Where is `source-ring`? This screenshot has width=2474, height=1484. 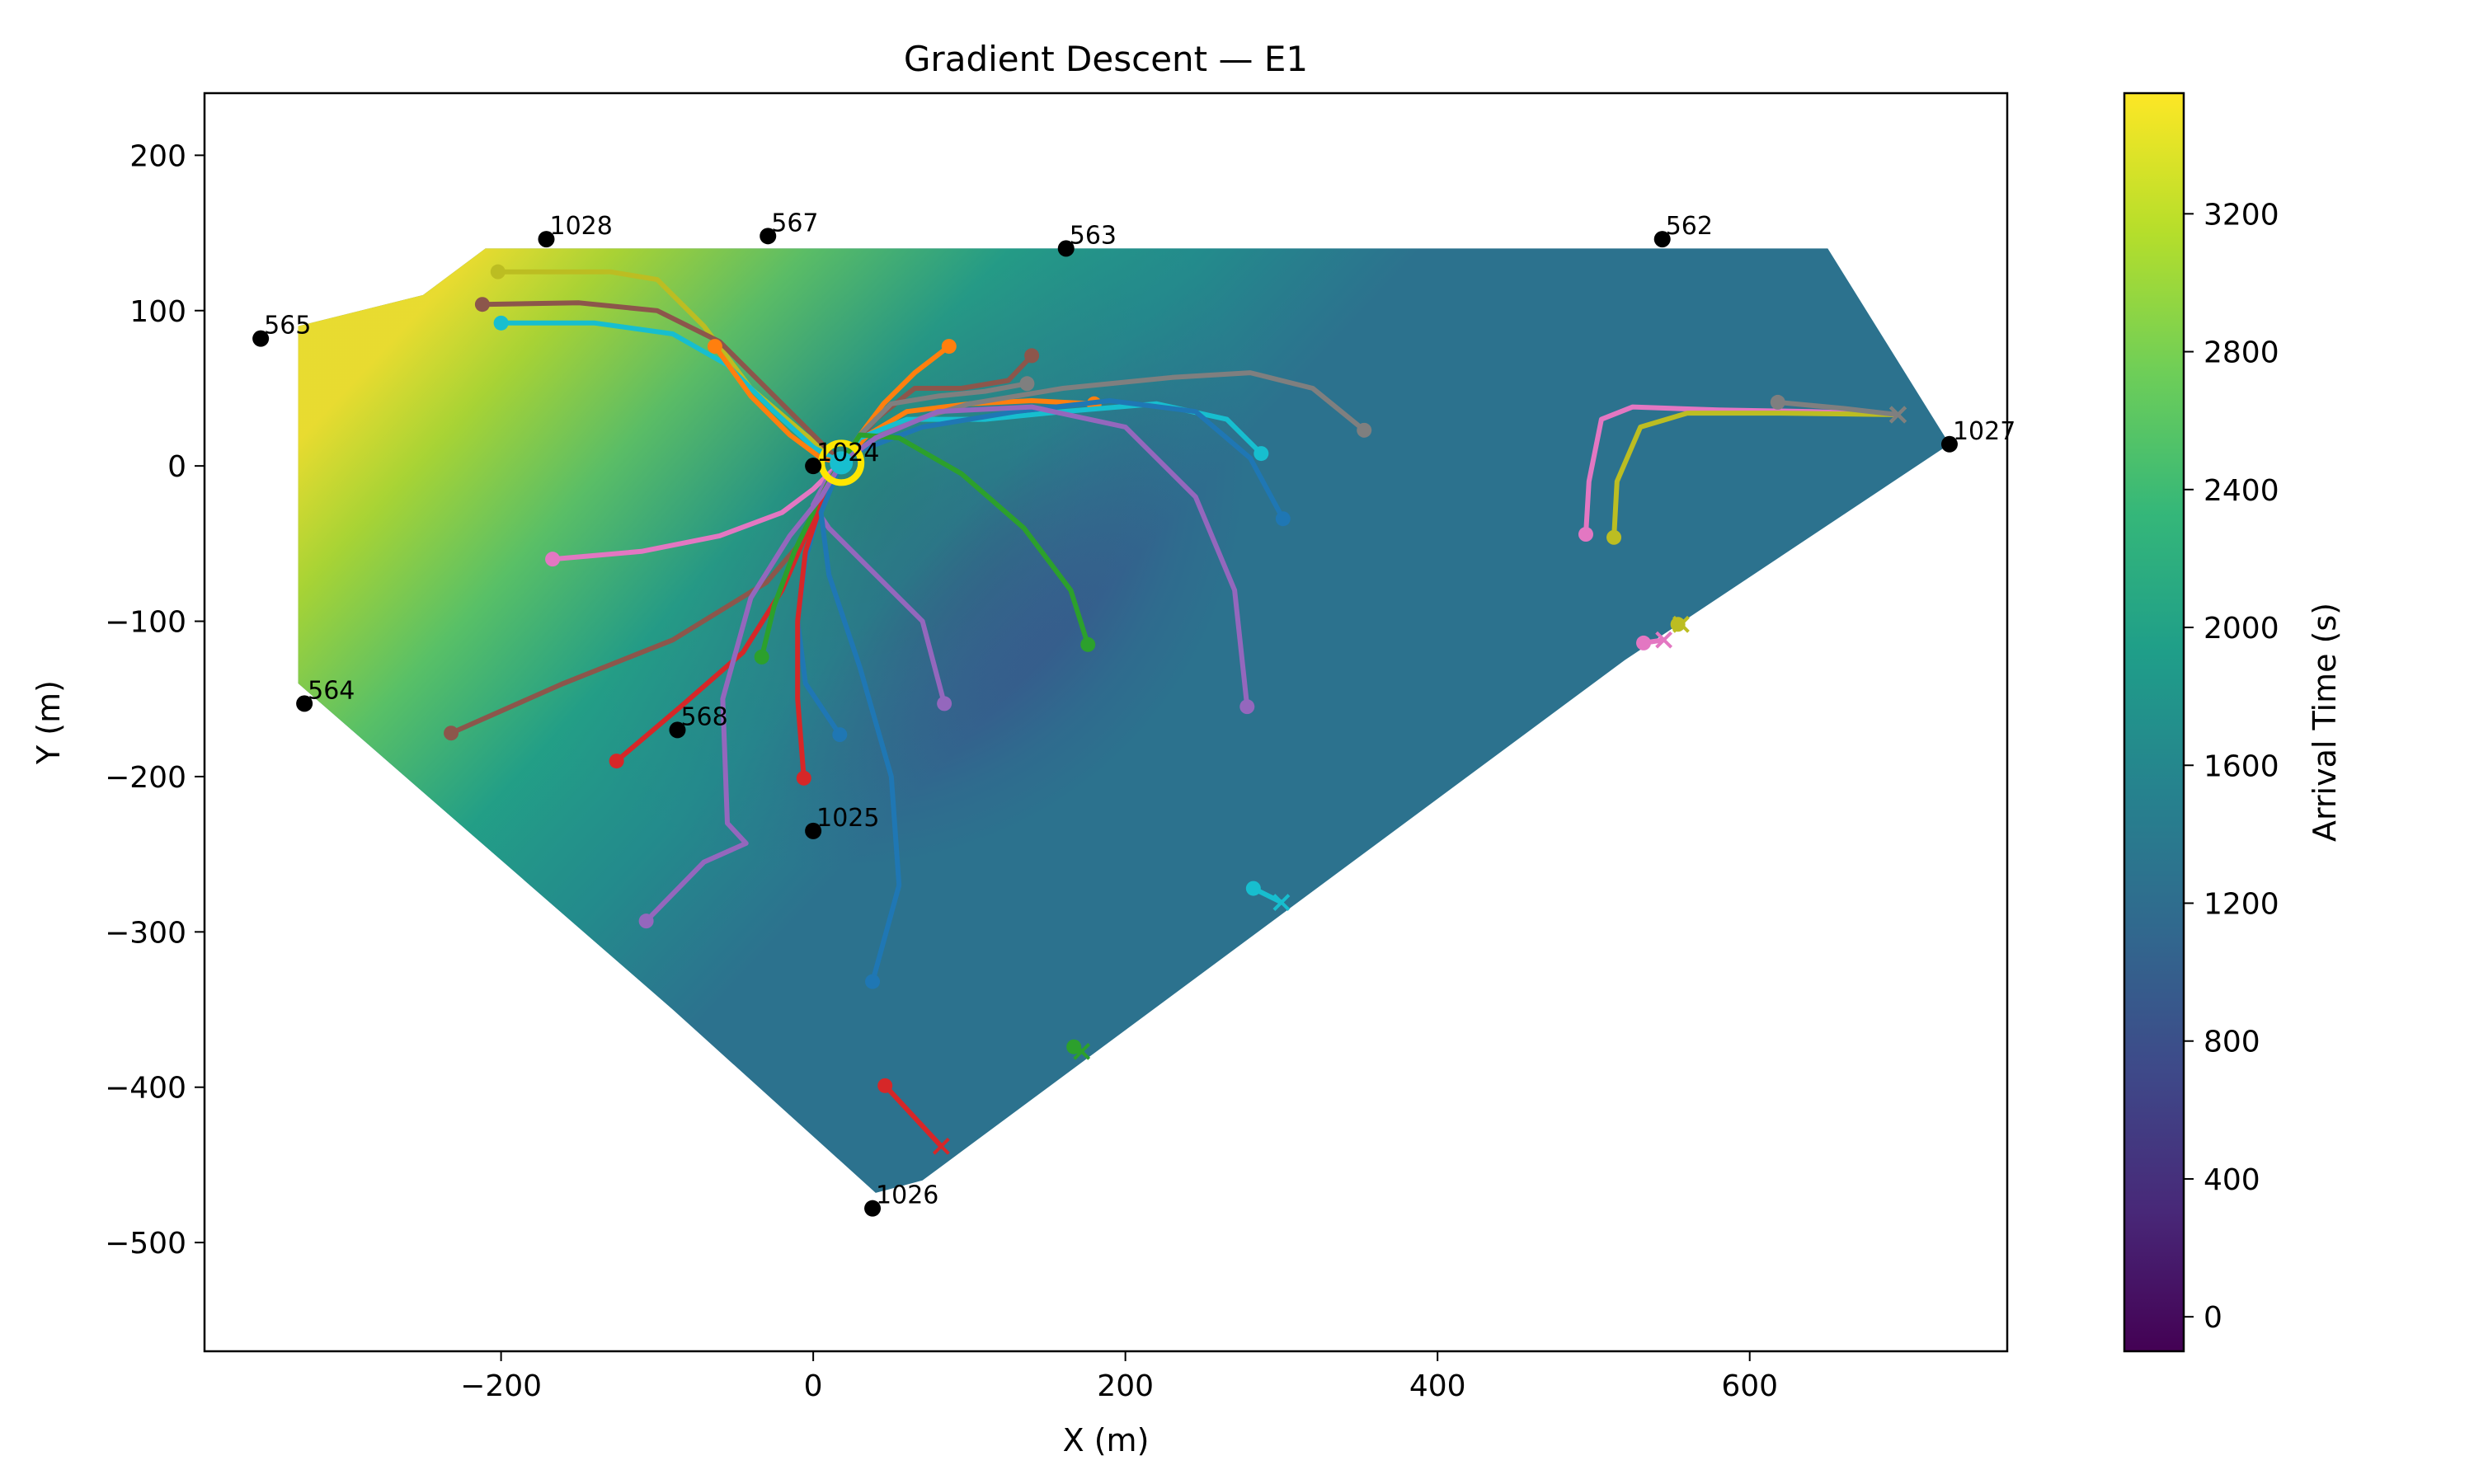 source-ring is located at coordinates (841, 463).